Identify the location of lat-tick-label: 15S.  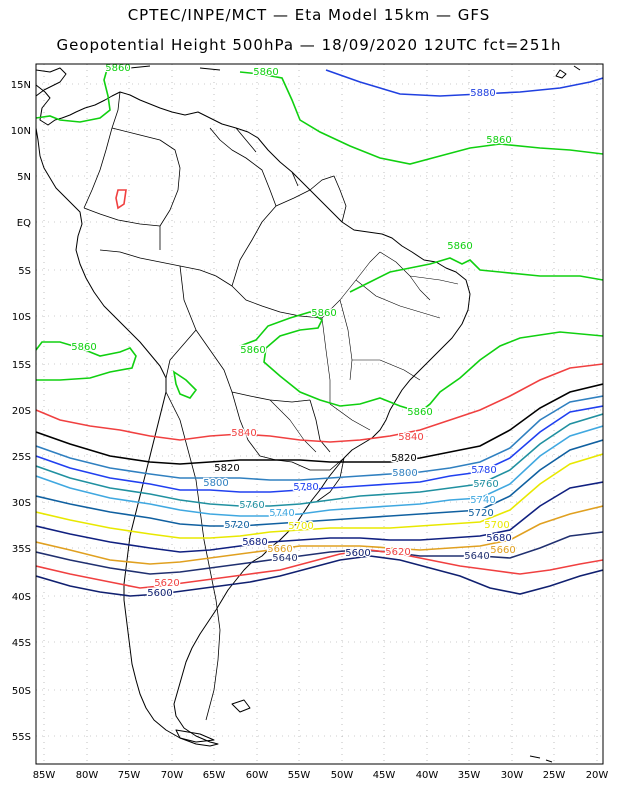
(21, 365).